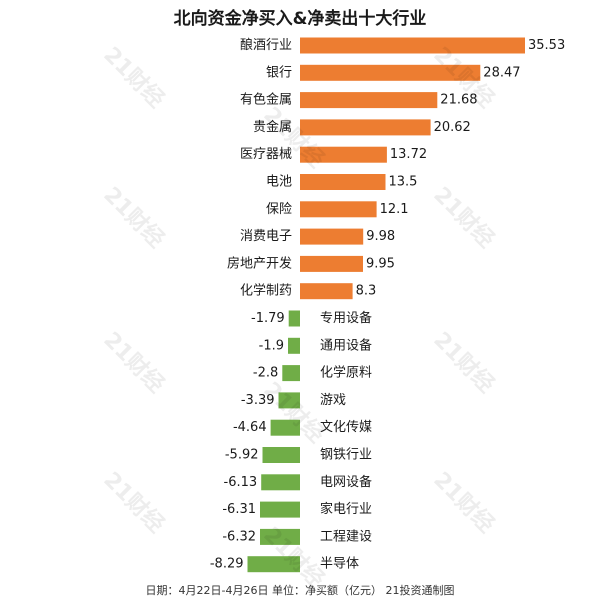 The width and height of the screenshot is (600, 600). What do you see at coordinates (279, 72) in the screenshot?
I see `category-label: 银行` at bounding box center [279, 72].